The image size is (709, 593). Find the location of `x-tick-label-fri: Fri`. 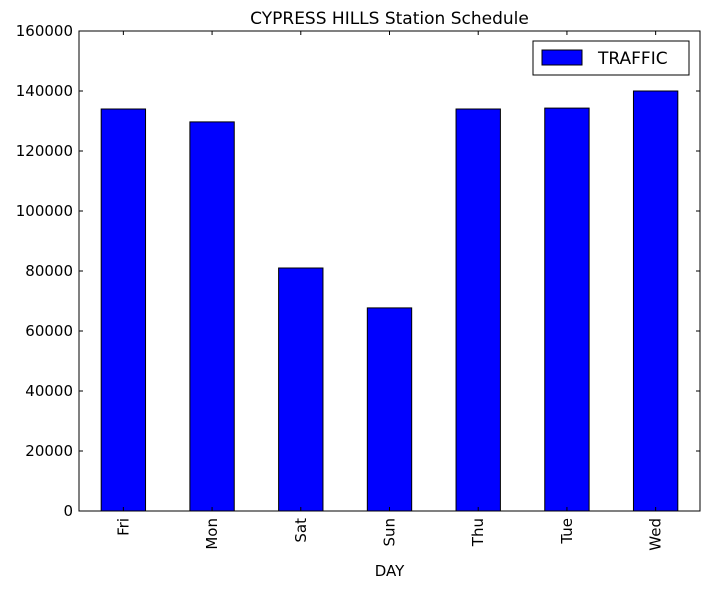

x-tick-label-fri: Fri is located at coordinates (123, 527).